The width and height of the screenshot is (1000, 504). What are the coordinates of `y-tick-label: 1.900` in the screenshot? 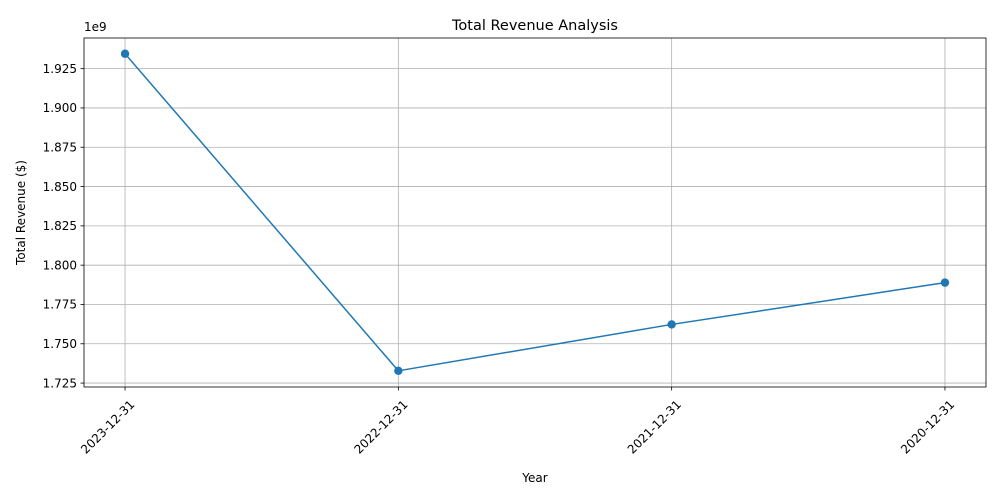 It's located at (60, 108).